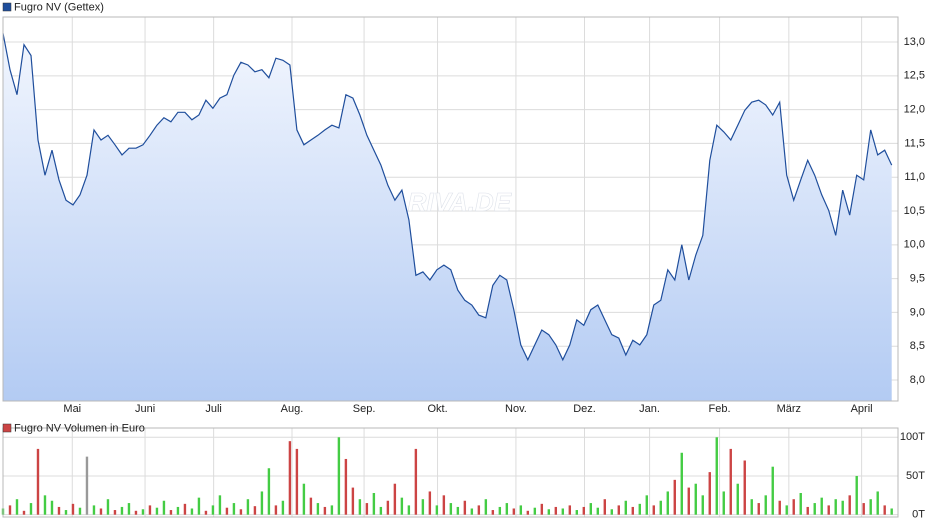  Describe the element at coordinates (912, 437) in the screenshot. I see `y-tick-label: 100T` at that location.